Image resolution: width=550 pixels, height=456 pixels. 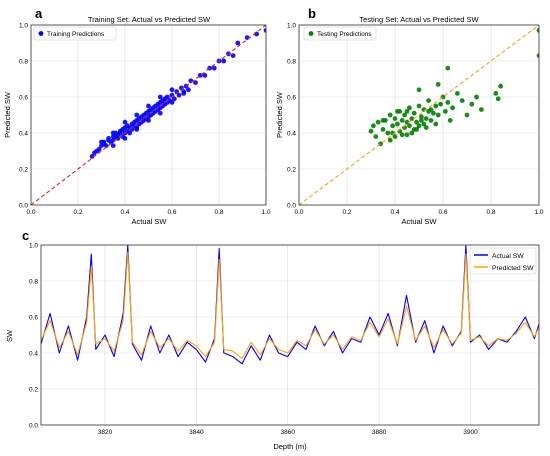 I want to click on chart-b-xtick-label: 0.6, so click(x=442, y=212).